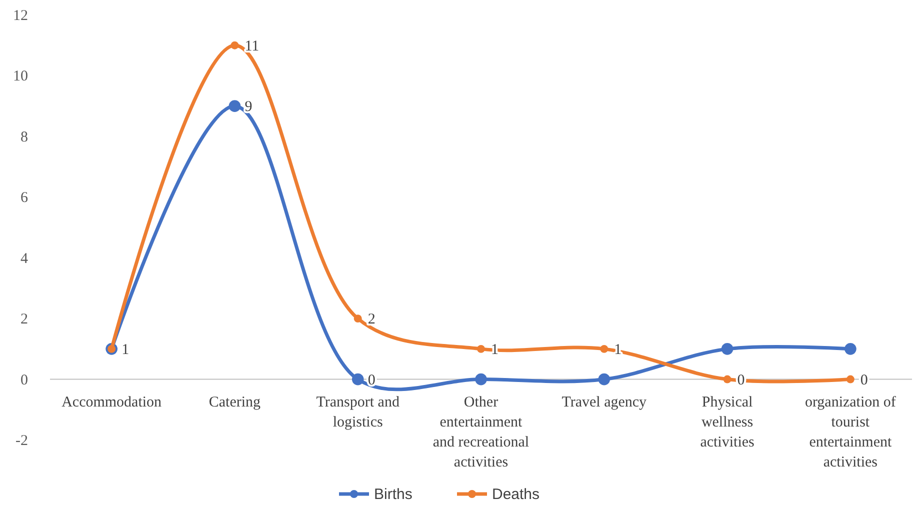 Image resolution: width=914 pixels, height=508 pixels. Describe the element at coordinates (22, 441) in the screenshot. I see `y-tick-label: -2` at that location.